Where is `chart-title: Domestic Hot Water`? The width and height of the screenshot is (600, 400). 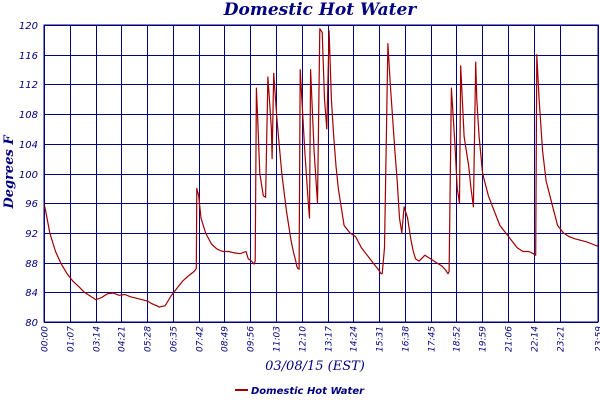
chart-title: Domestic Hot Water is located at coordinates (320, 10).